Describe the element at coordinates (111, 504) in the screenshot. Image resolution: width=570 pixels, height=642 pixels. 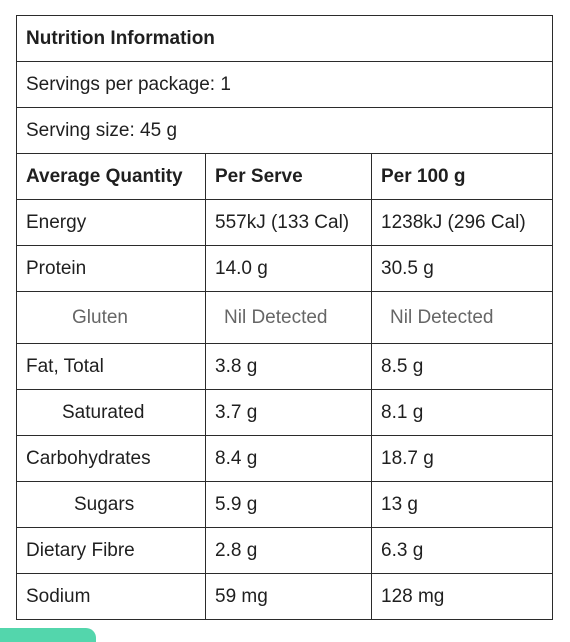
I see `nutrient-name: Sugars` at that location.